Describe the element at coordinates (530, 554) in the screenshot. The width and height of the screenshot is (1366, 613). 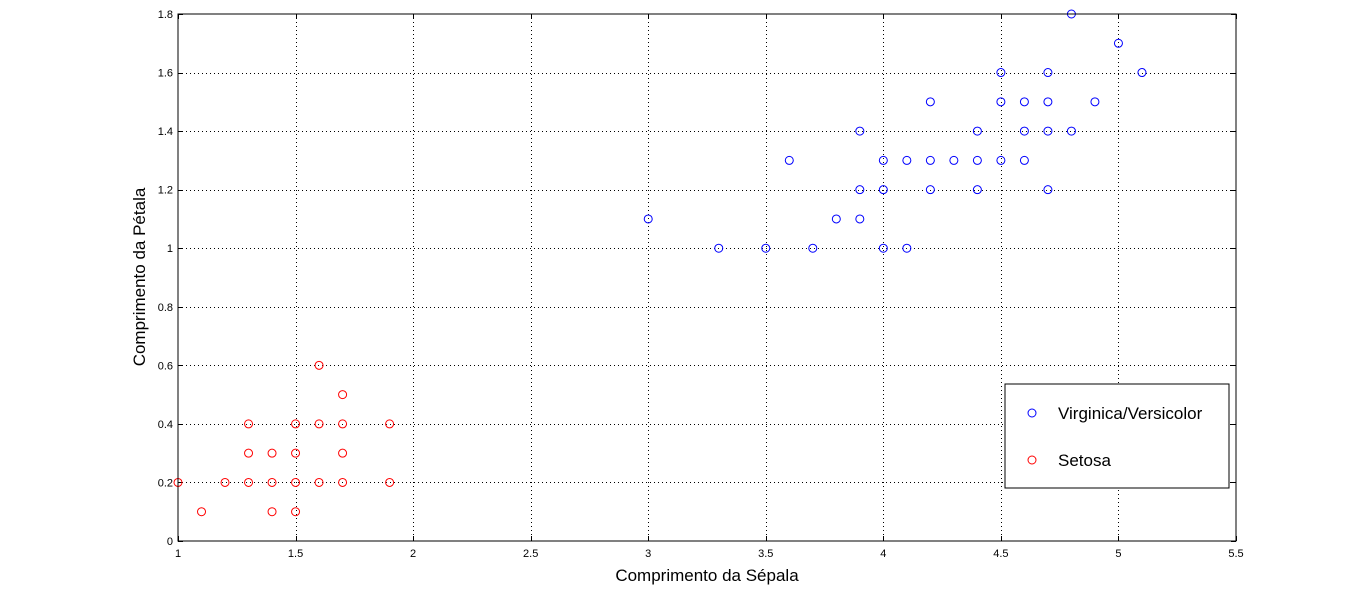
I see `x-tick-label: 2.5` at that location.